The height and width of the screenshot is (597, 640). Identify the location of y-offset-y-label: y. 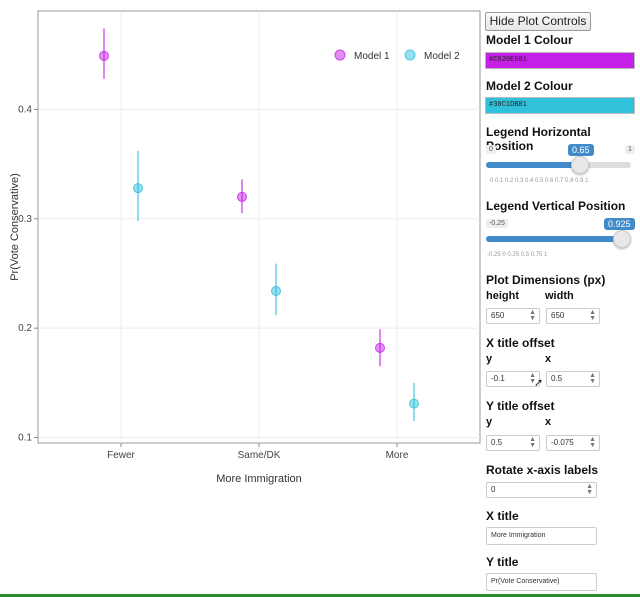
(489, 422).